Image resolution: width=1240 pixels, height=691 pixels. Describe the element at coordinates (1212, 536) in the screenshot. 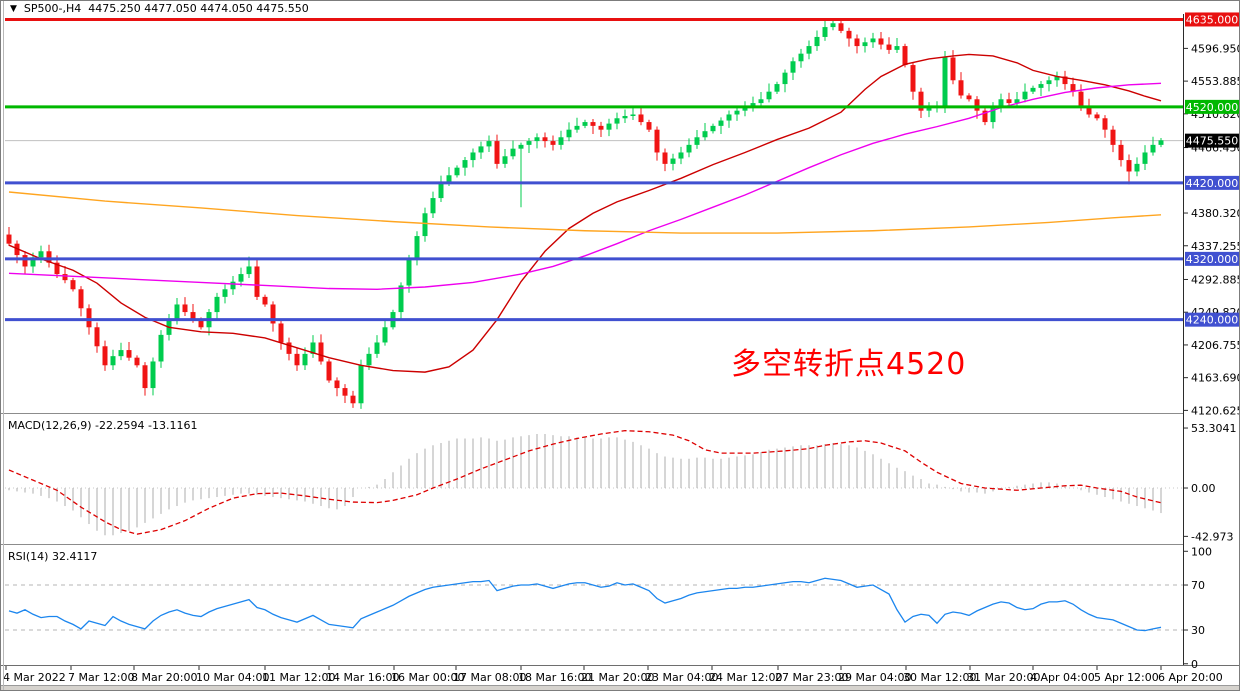

I see `price-axis-label: -42.973` at that location.